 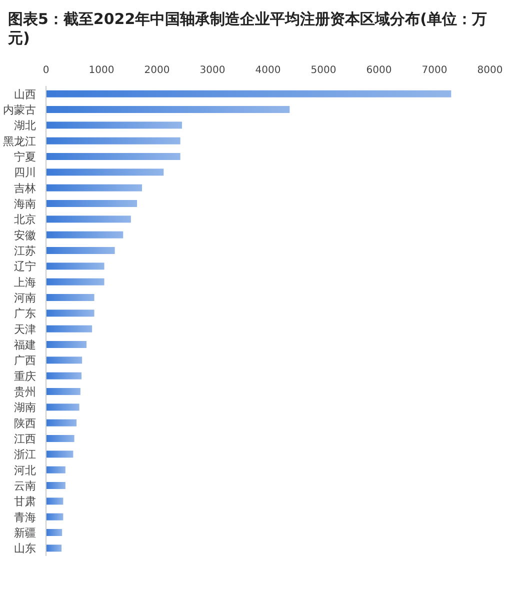 What do you see at coordinates (323, 70) in the screenshot?
I see `x-tick-label: 5000` at bounding box center [323, 70].